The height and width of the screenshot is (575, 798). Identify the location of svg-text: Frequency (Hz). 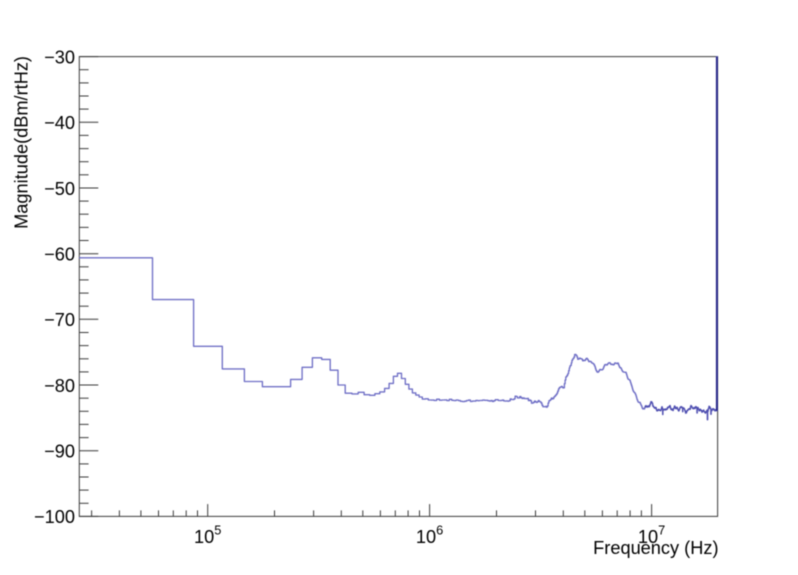
(655, 548).